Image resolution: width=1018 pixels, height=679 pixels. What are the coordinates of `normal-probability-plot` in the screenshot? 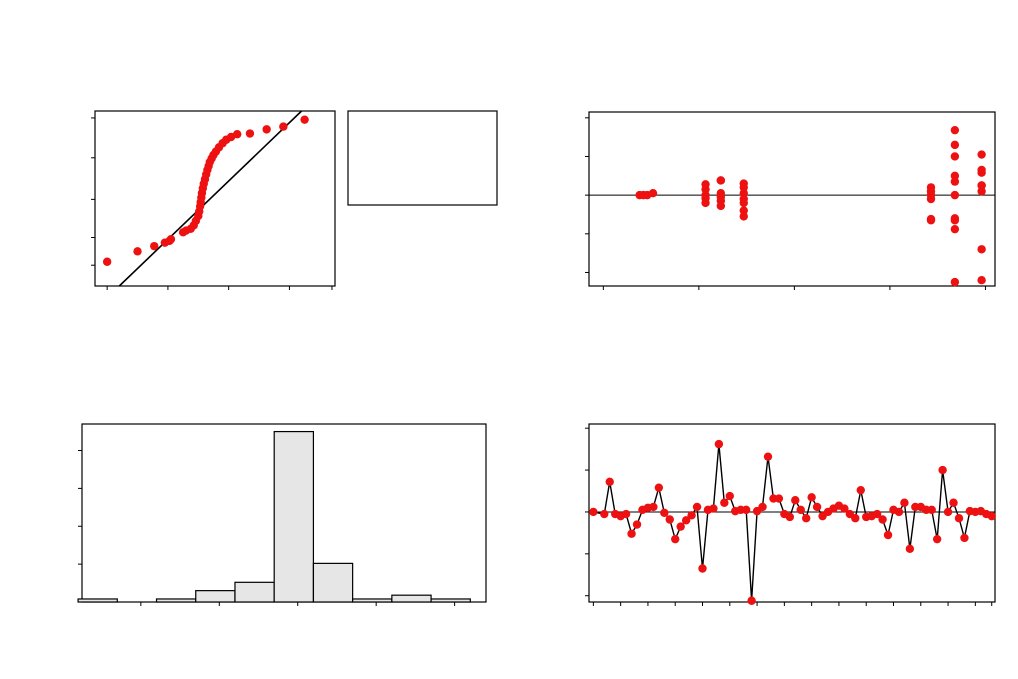 It's located at (213, 200).